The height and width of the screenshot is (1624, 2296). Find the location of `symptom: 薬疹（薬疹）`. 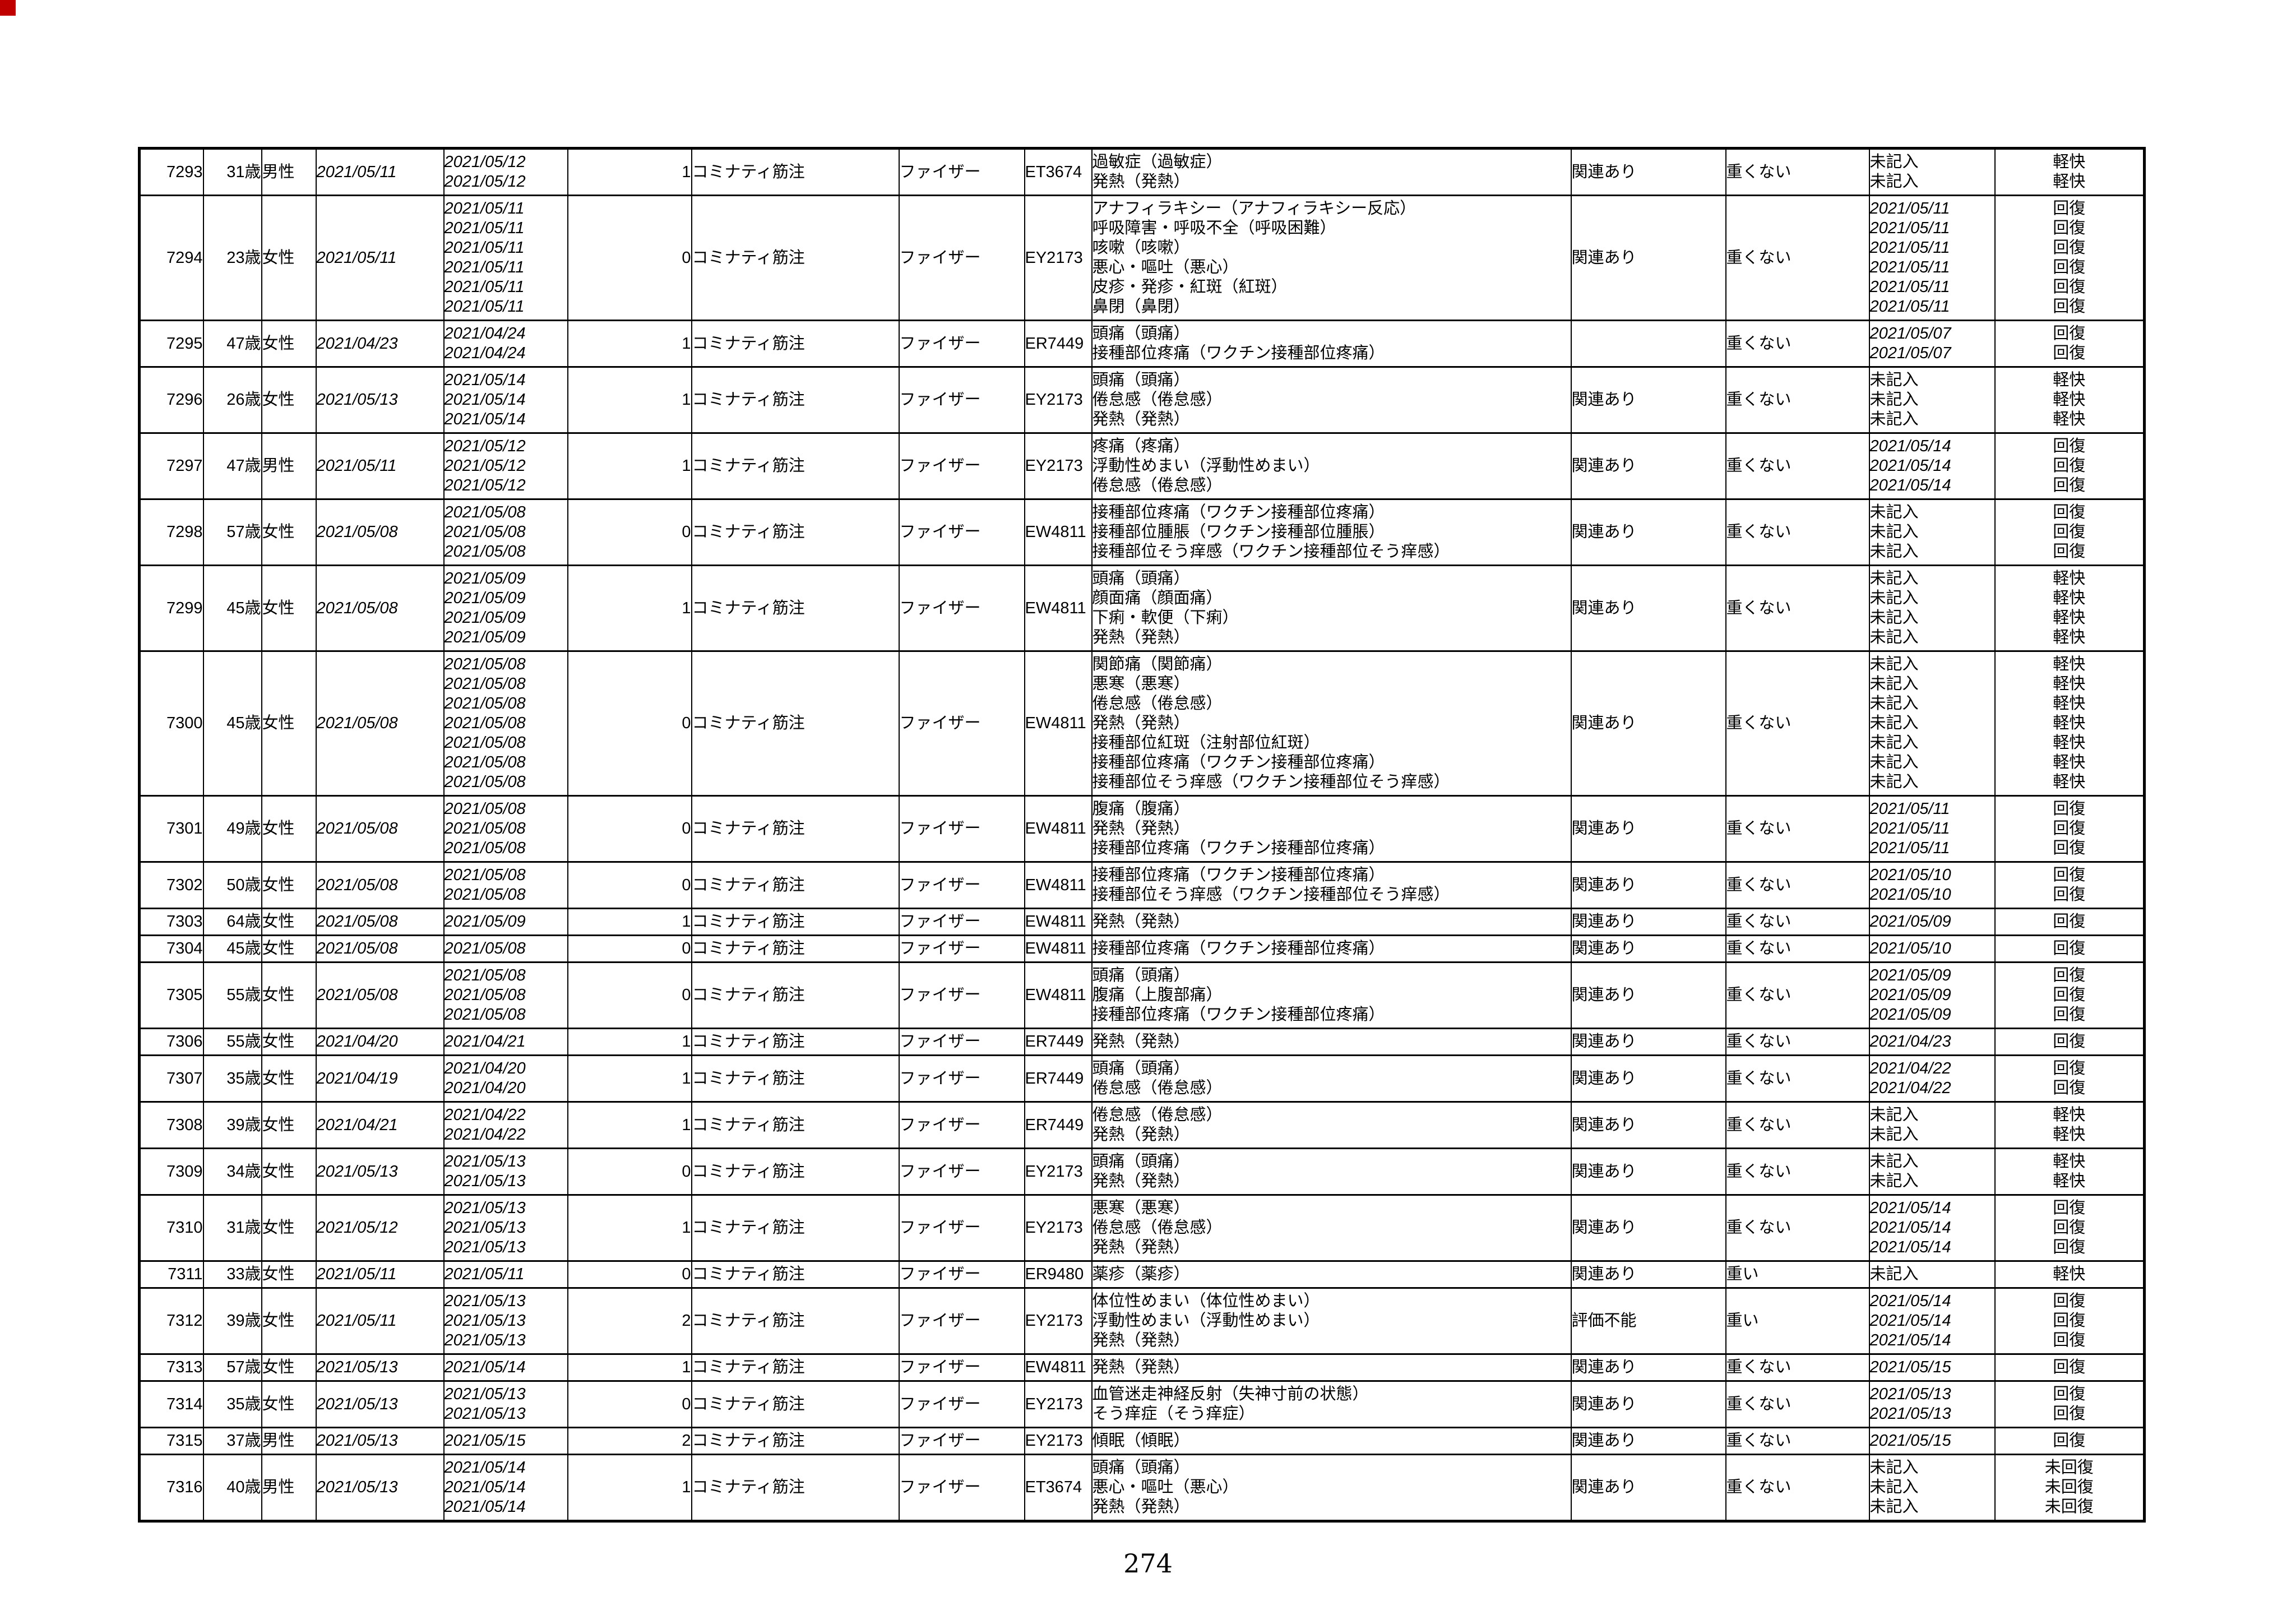

symptom: 薬疹（薬疹） is located at coordinates (1141, 1274).